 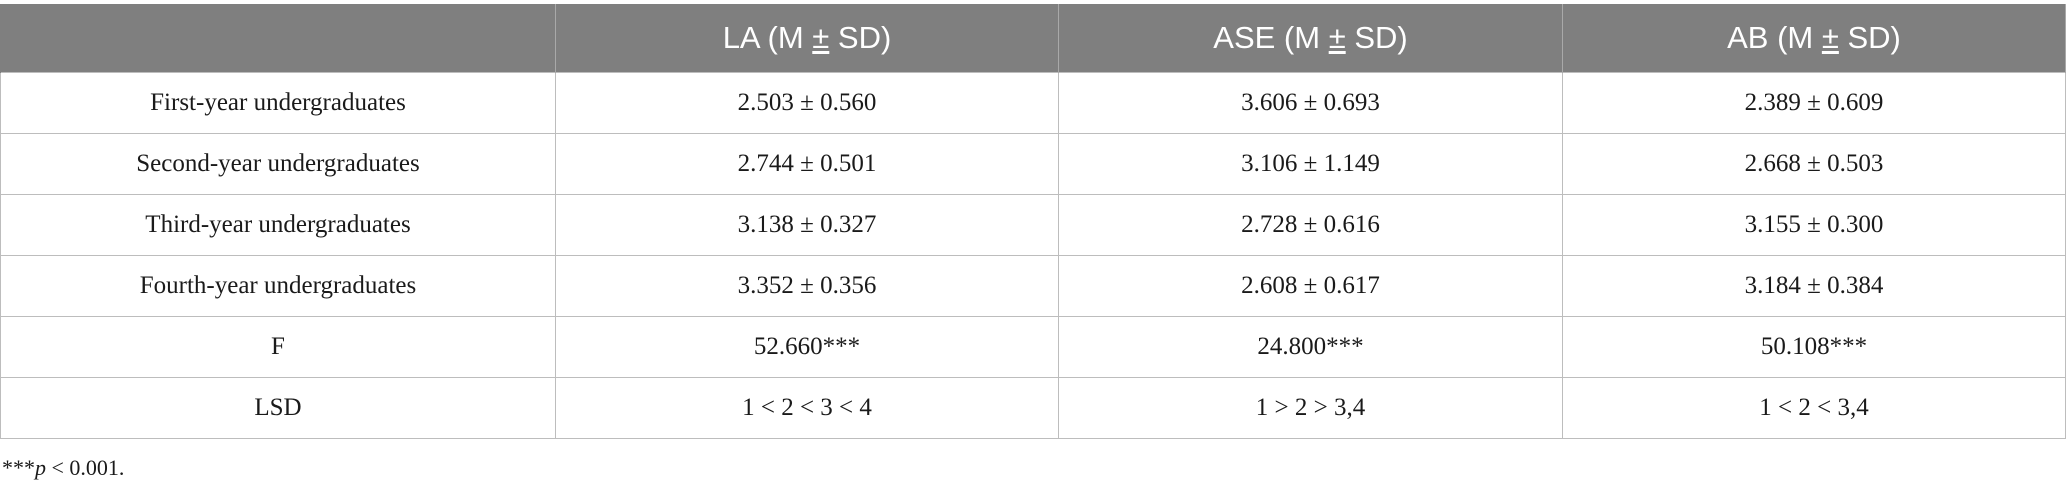 I want to click on table-header: LA (M ± SD) ASE (M ± SD) AB (M ± SD), so click(x=1033, y=38).